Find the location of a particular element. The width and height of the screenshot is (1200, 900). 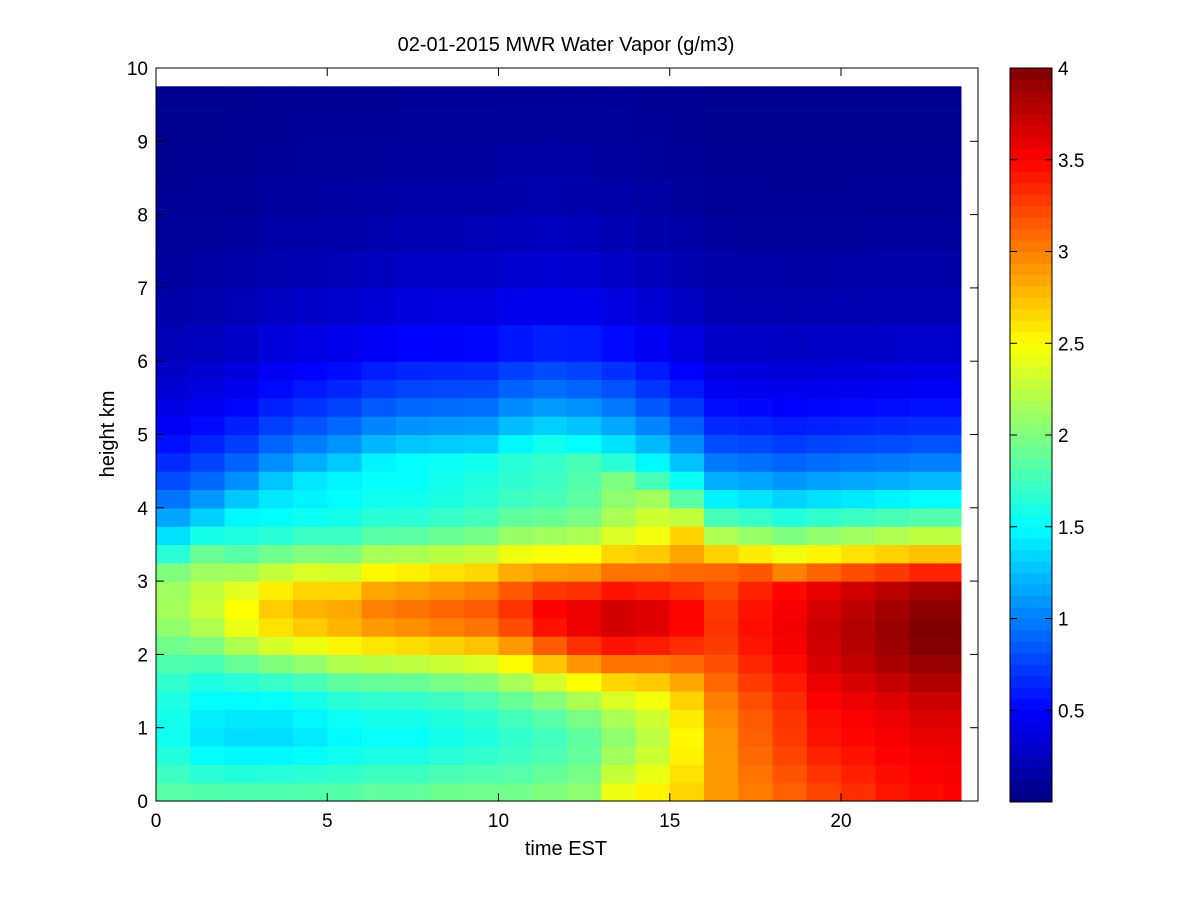

colorbar-tick-label: 3.5 is located at coordinates (1071, 161).